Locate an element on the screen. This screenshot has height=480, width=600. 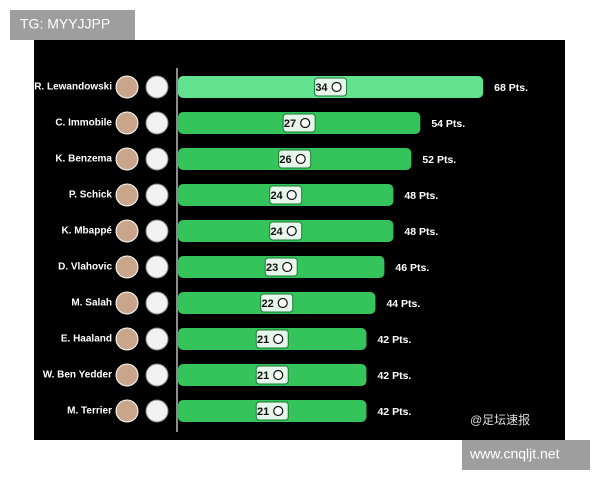
points-label: 46 Pts. is located at coordinates (412, 268).